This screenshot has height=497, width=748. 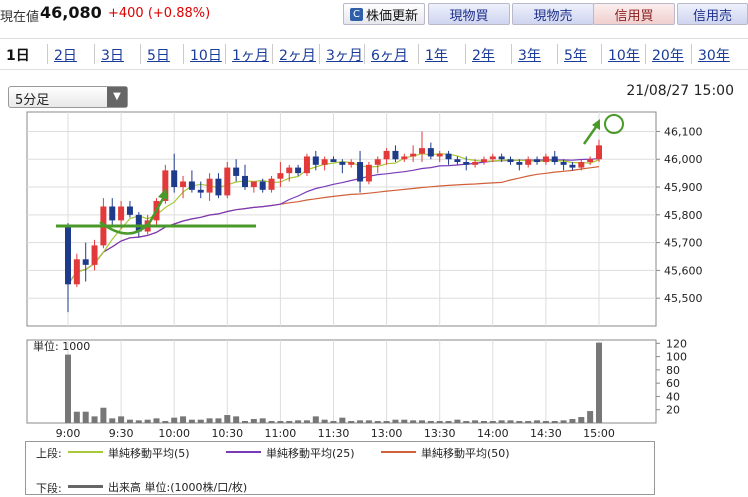 I want to click on cash-buy-button: 現物買, so click(x=469, y=14).